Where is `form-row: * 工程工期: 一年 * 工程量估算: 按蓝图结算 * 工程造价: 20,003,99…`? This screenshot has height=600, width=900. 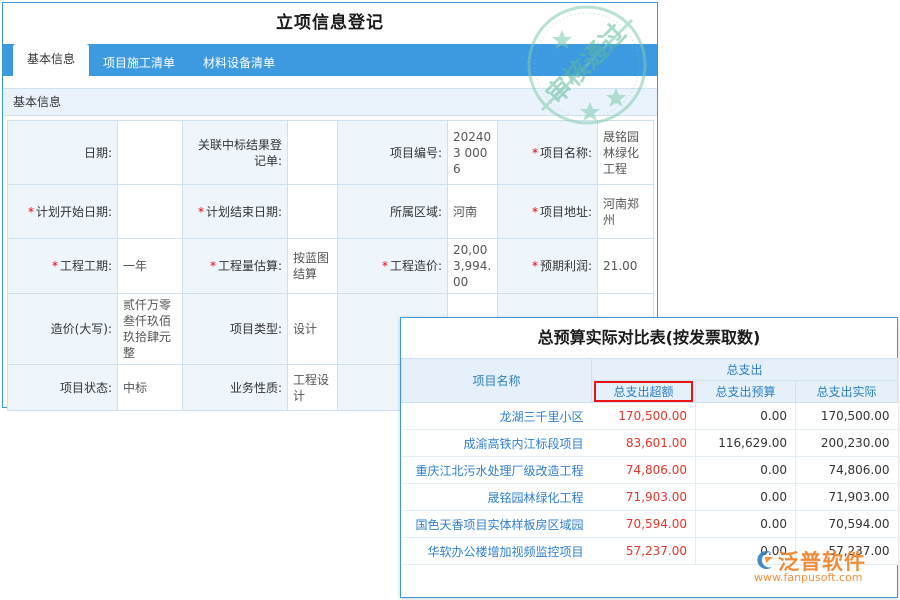
form-row: * 工程工期: 一年 * 工程量估算: 按蓝图结算 * 工程造价: 20,003,99… is located at coordinates (330, 266).